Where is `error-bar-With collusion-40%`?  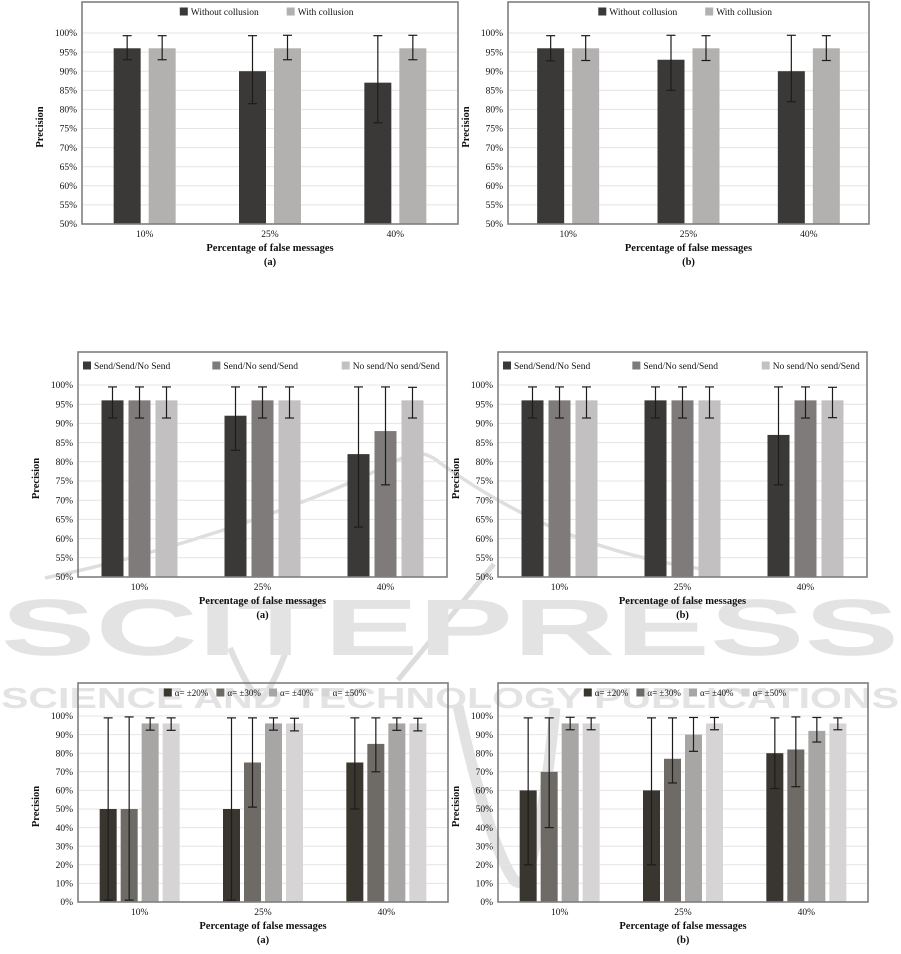
error-bar-With collusion-40% is located at coordinates (826, 48).